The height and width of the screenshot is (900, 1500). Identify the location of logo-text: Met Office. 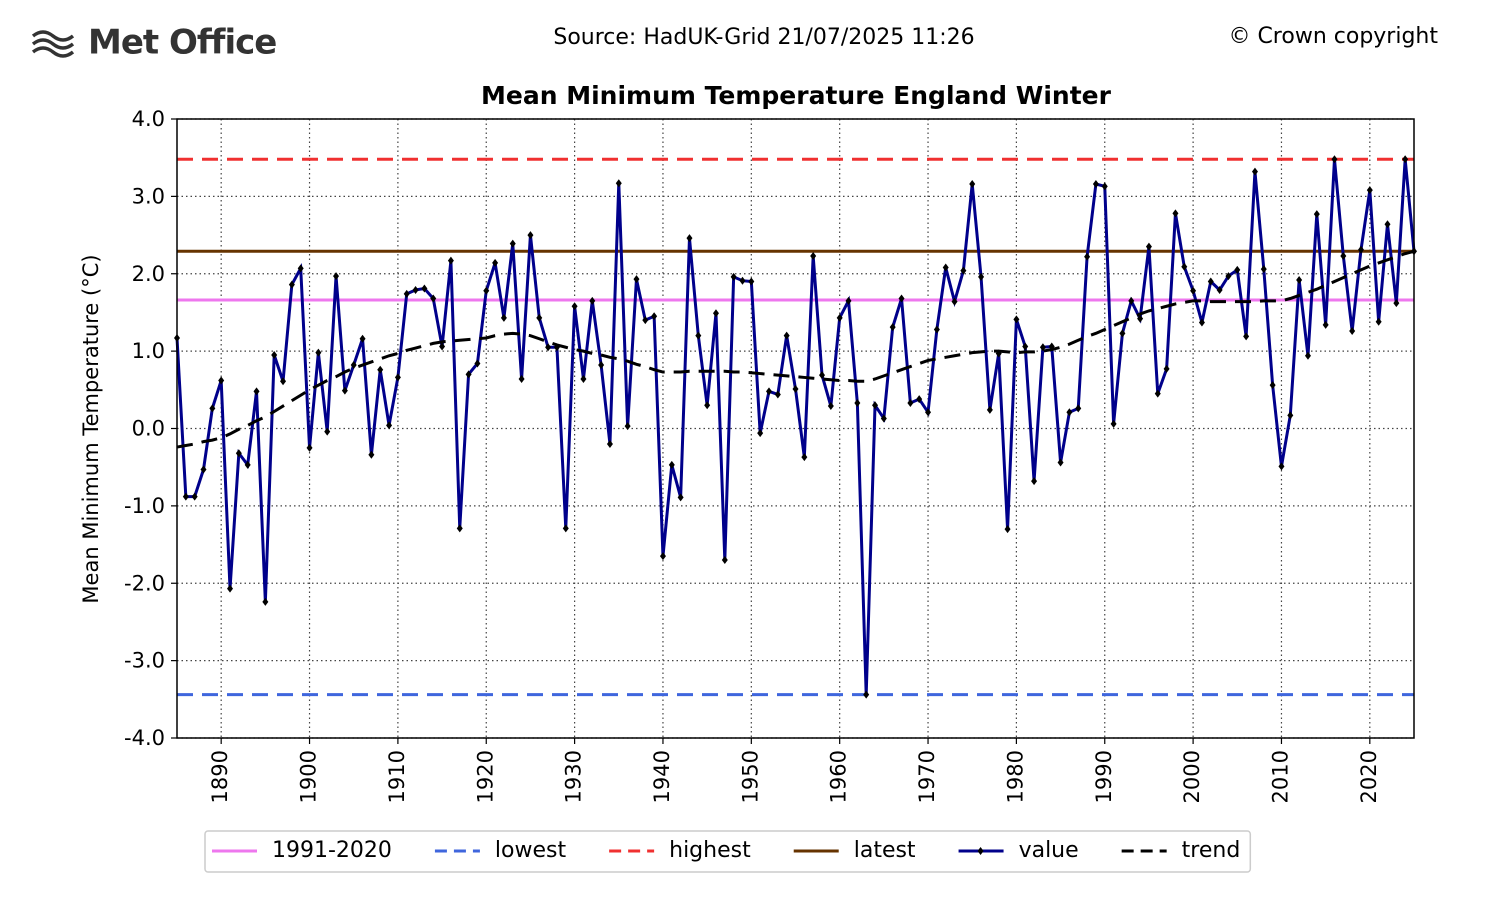
(182, 43).